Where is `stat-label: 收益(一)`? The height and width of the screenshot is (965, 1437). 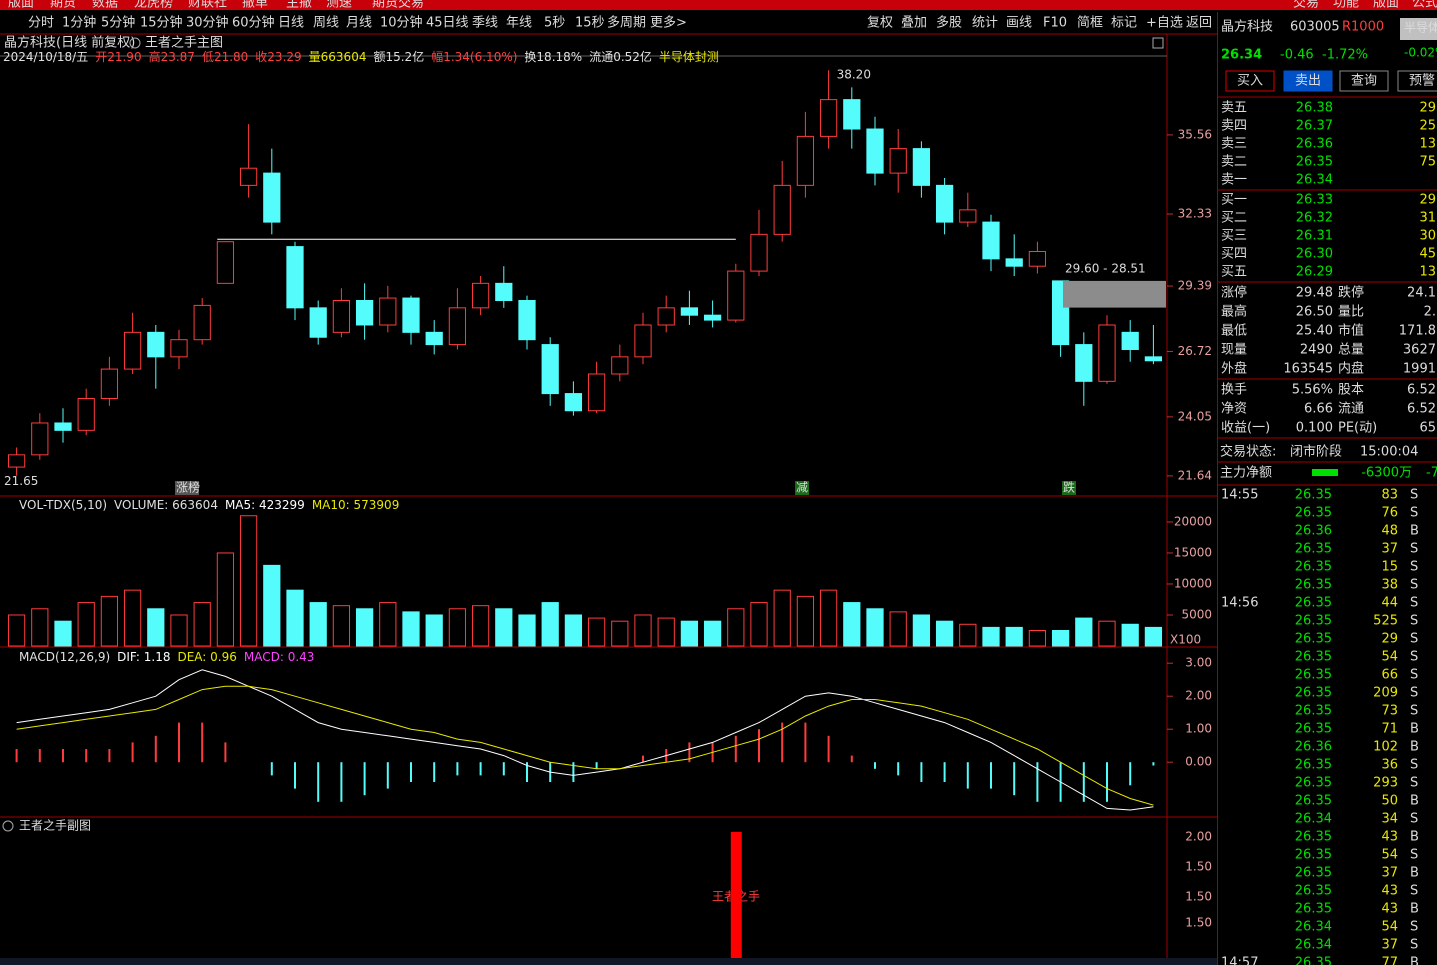 stat-label: 收益(一) is located at coordinates (1245, 428).